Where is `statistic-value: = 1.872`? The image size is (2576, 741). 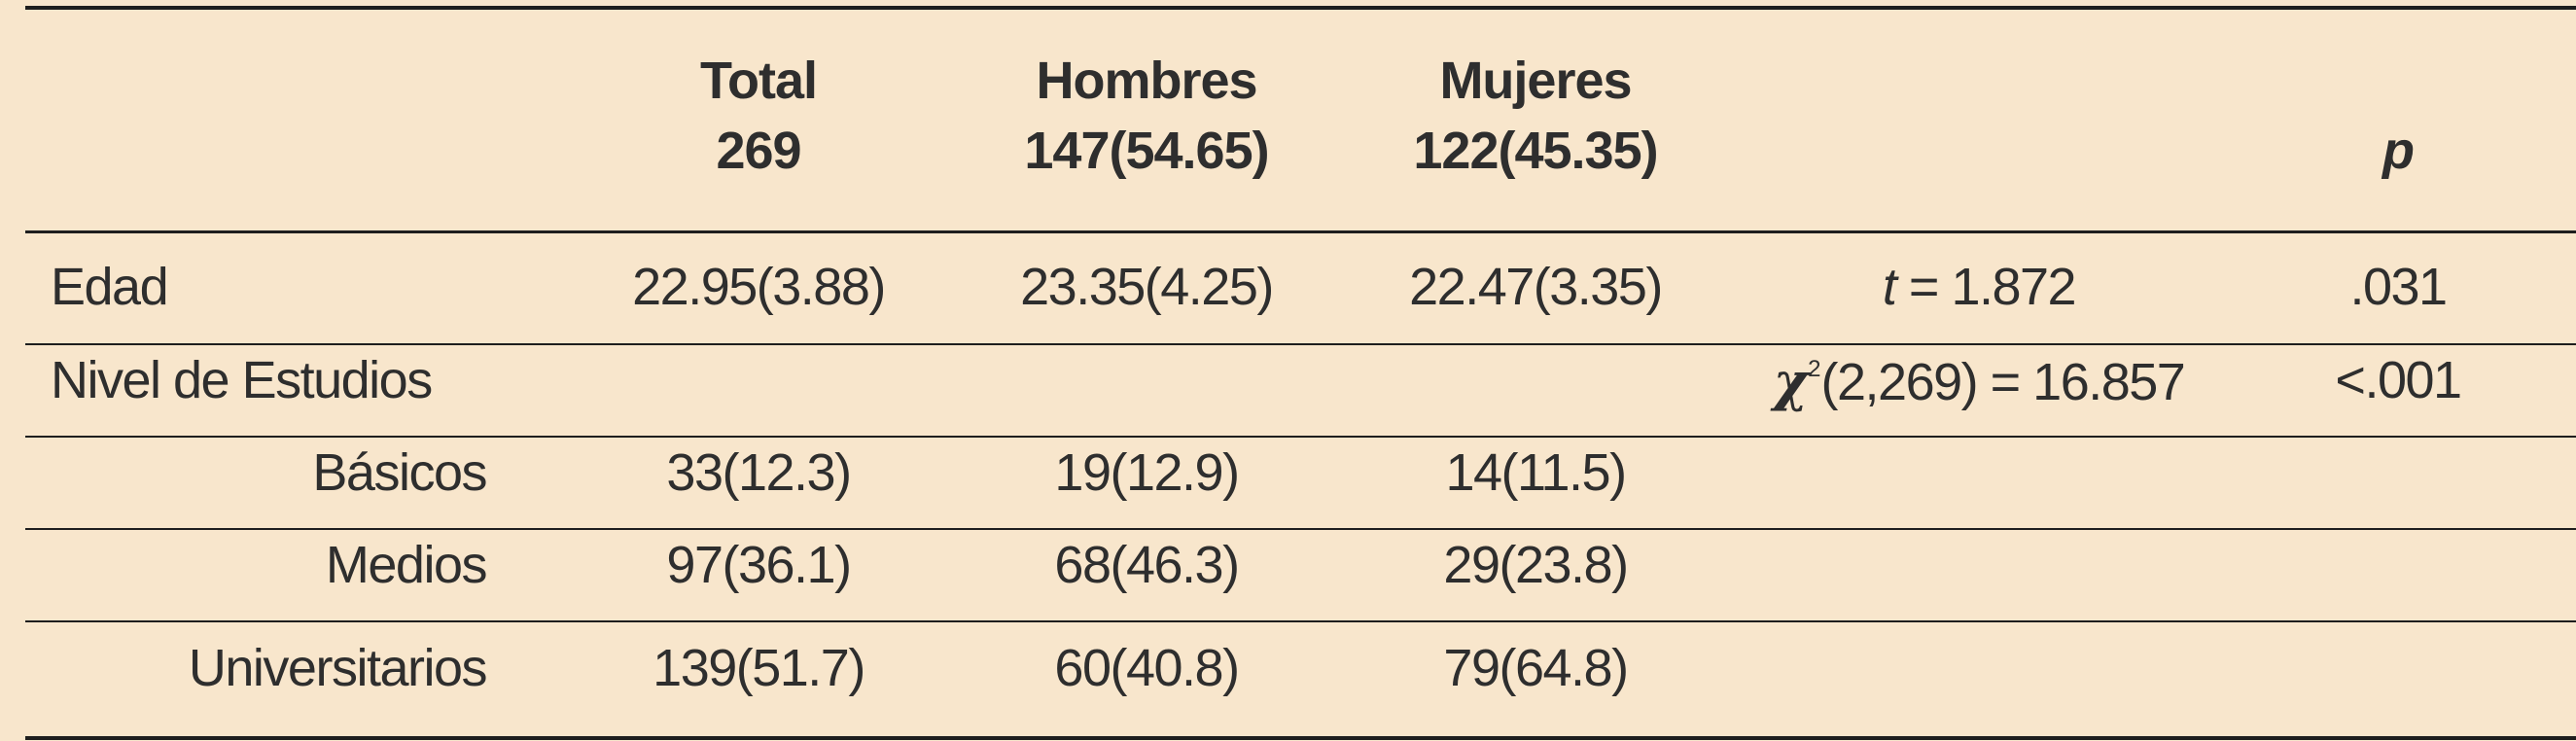 statistic-value: = 1.872 is located at coordinates (1986, 287).